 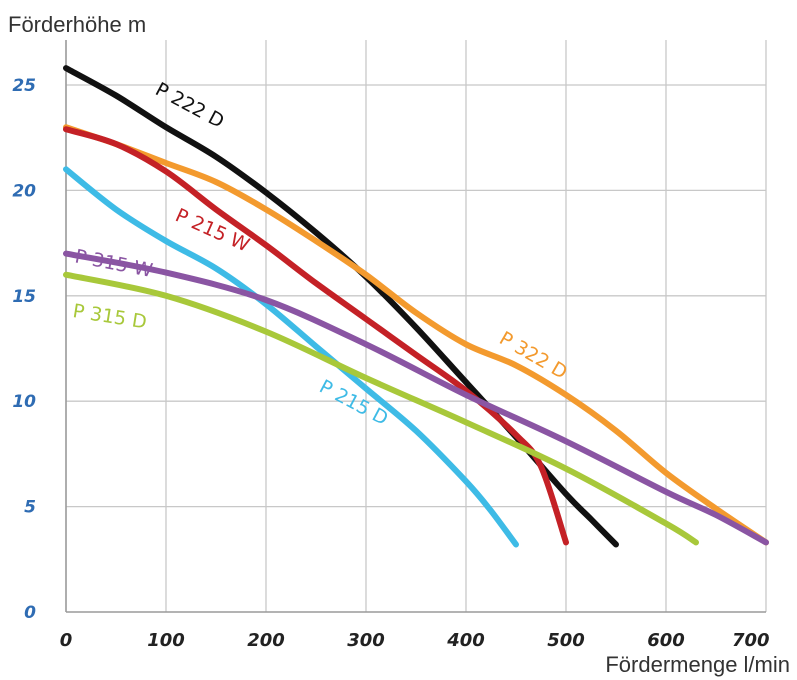 What do you see at coordinates (30, 613) in the screenshot?
I see `y-tick-label-0: 0` at bounding box center [30, 613].